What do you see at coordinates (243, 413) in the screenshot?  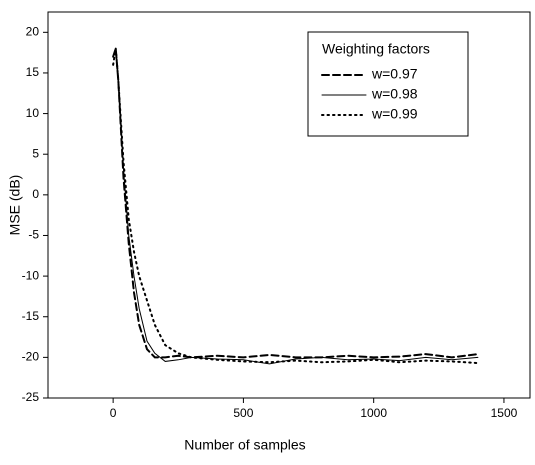 I see `x-tick-label: 500` at bounding box center [243, 413].